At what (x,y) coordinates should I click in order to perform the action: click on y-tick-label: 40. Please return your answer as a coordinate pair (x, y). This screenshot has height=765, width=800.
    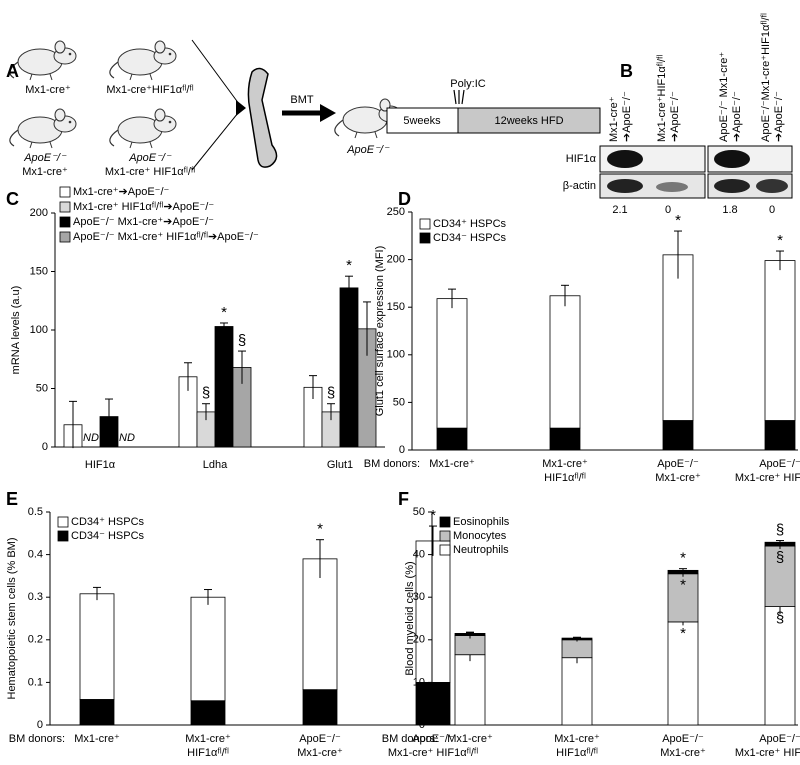
    Looking at the image, I should click on (419, 555).